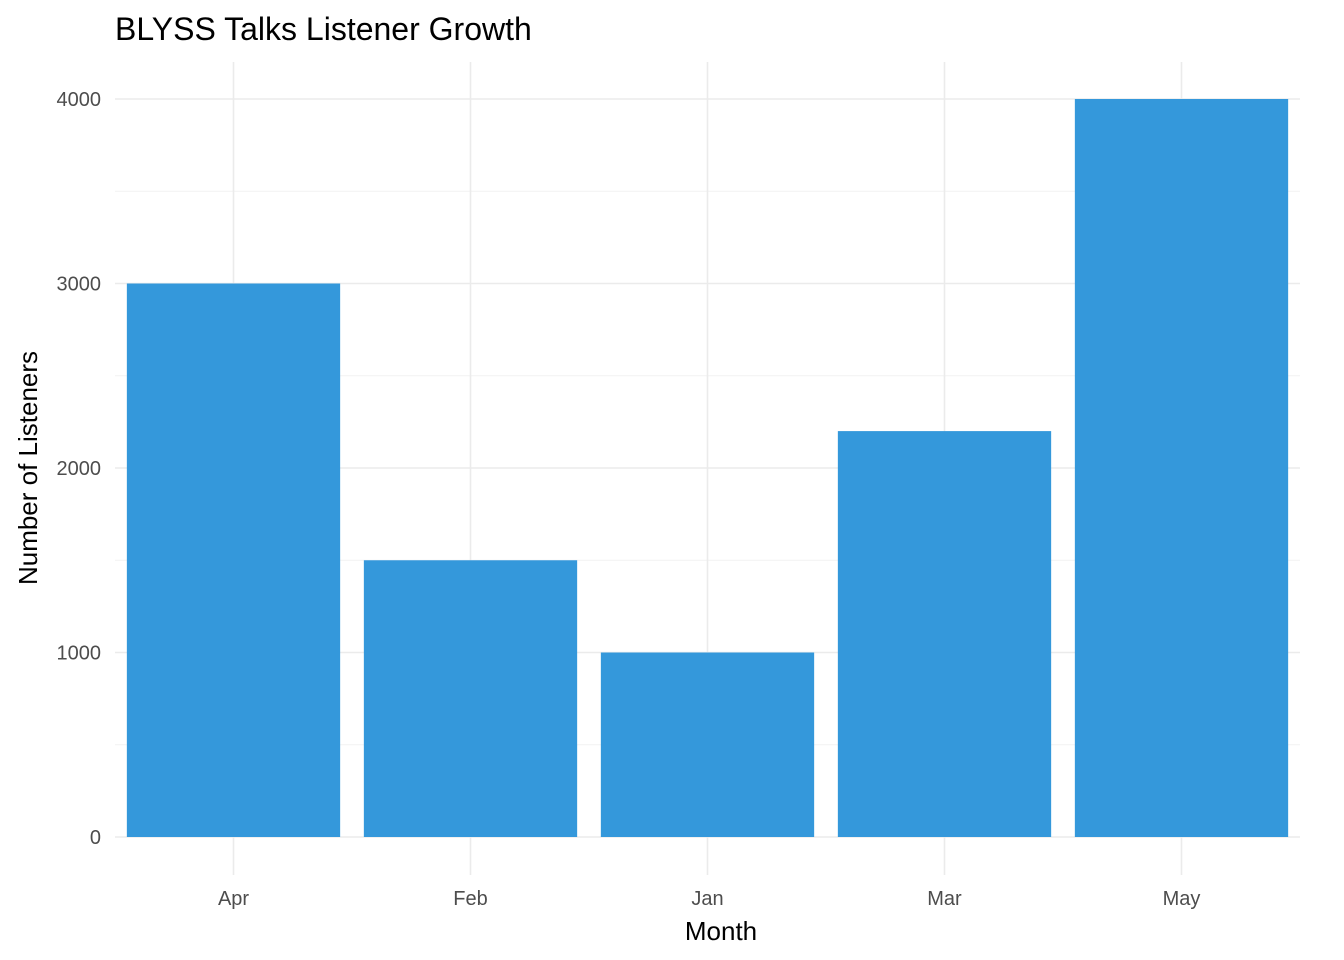  I want to click on x-tick-label: Mar, so click(944, 899).